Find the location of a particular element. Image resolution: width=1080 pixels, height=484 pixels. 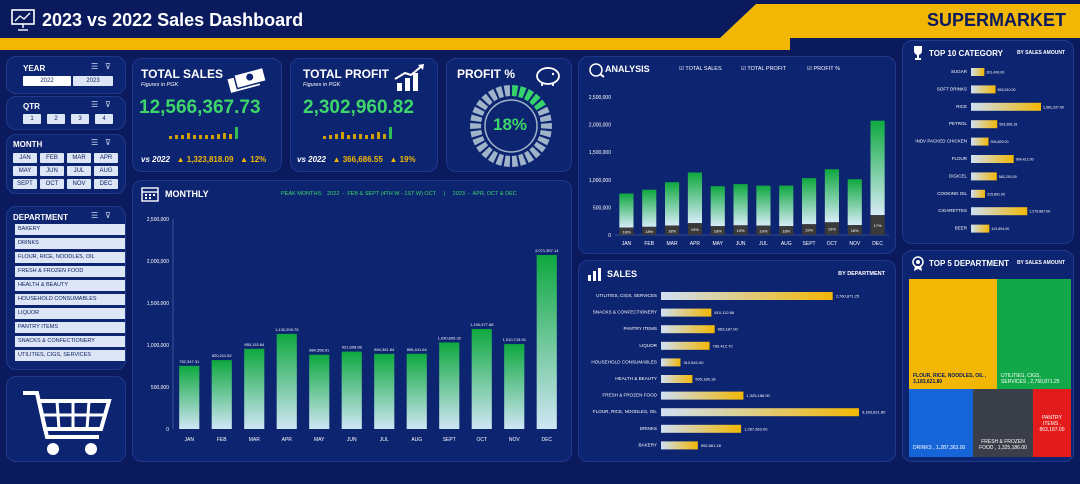

analysis-pct-label: 18% is located at coordinates (786, 231).